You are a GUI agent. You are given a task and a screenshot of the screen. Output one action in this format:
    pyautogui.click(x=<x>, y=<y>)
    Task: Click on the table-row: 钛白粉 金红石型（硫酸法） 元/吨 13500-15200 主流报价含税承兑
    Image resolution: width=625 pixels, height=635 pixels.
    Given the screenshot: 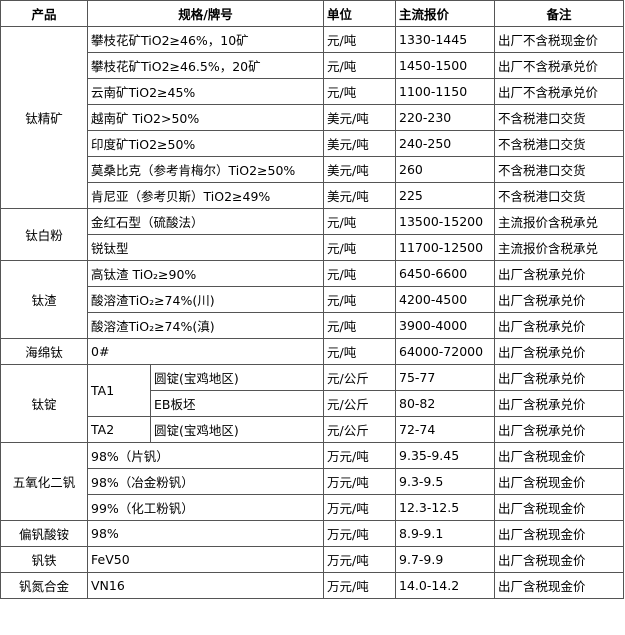 What is the action you would take?
    pyautogui.click(x=312, y=234)
    